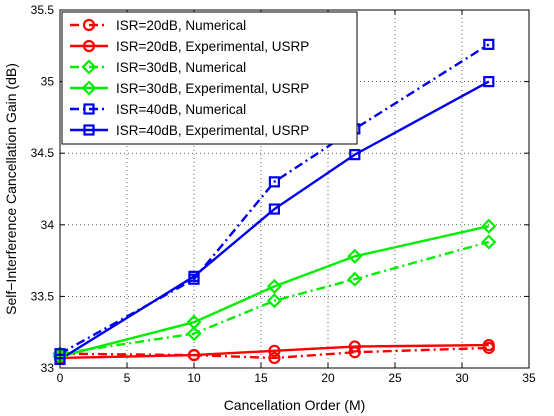  I want to click on x-tick-label: 25, so click(395, 378).